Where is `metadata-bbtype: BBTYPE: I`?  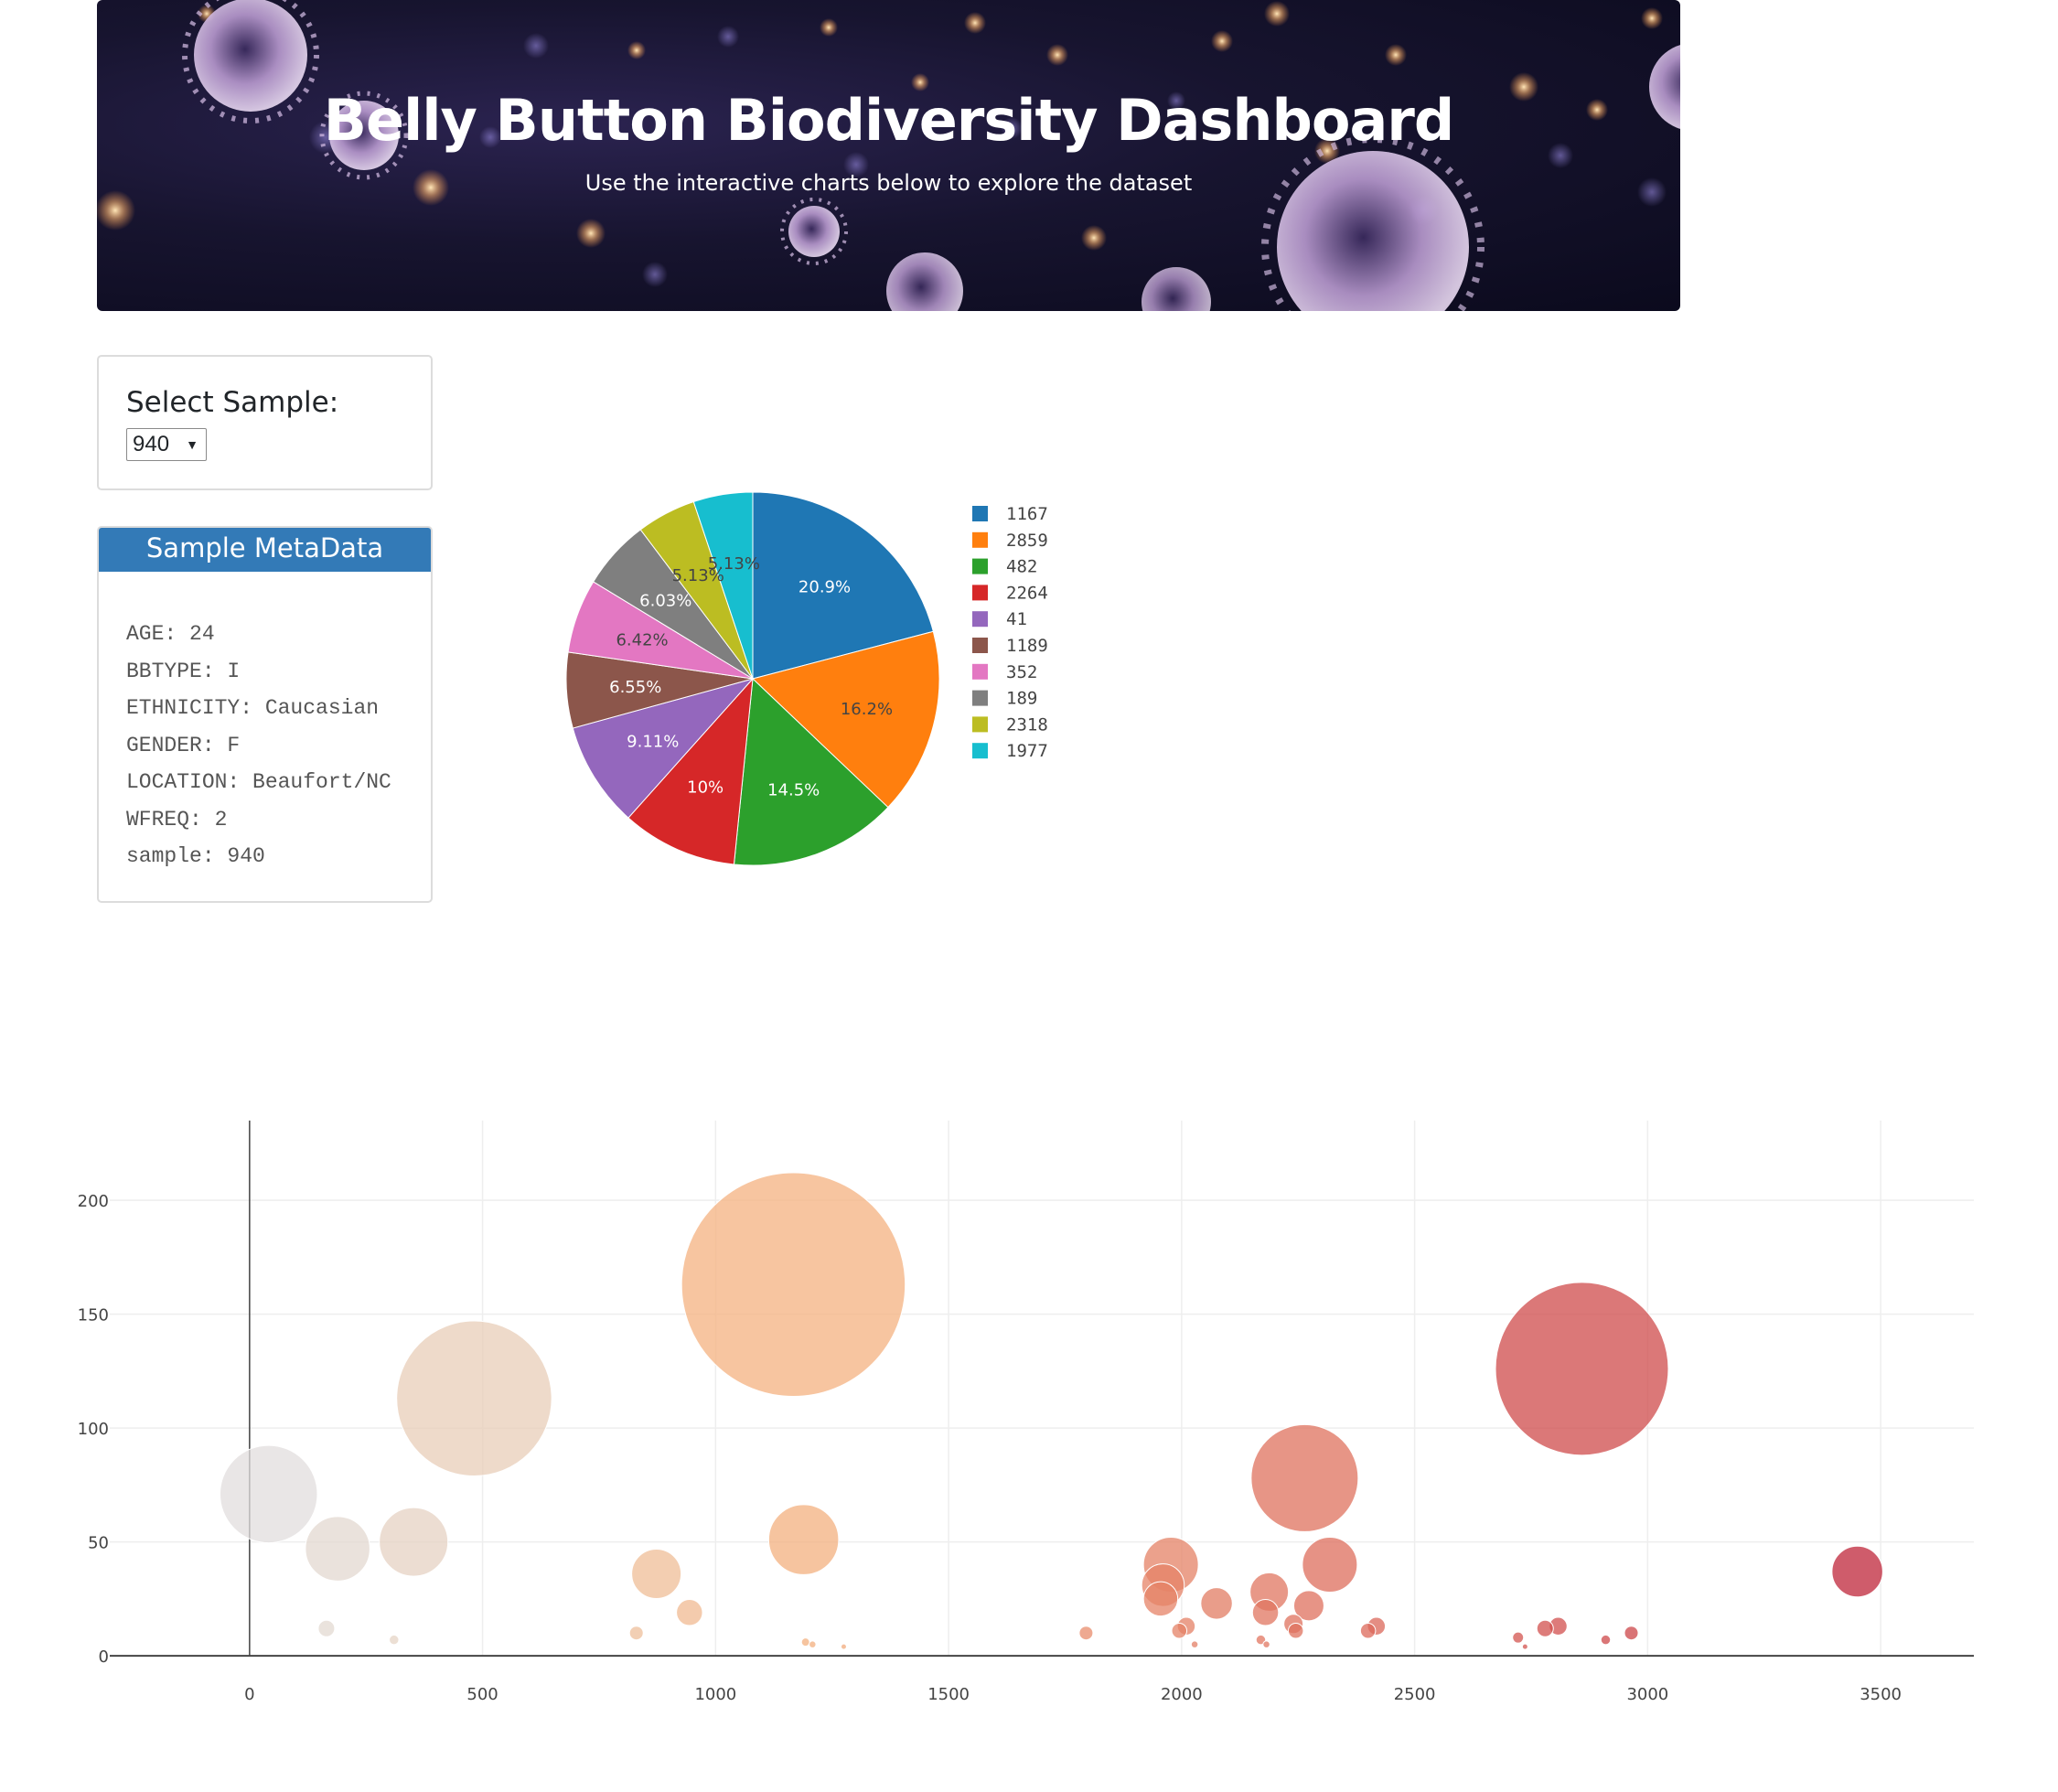
metadata-bbtype: BBTYPE: I is located at coordinates (183, 671).